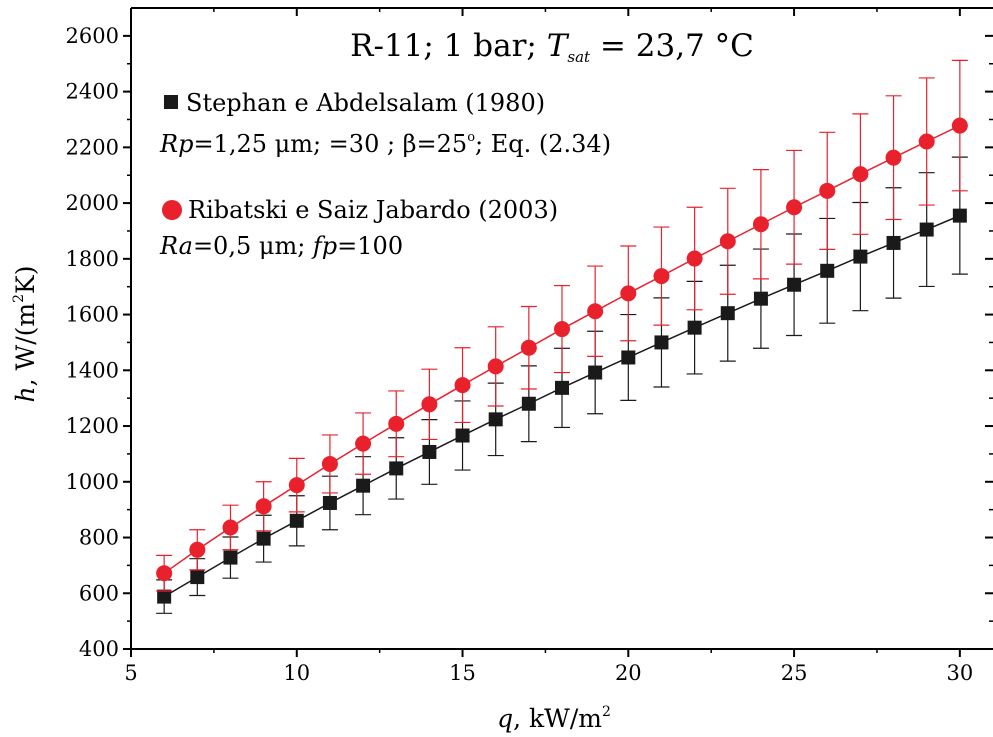 The width and height of the screenshot is (993, 737). What do you see at coordinates (172, 210) in the screenshot?
I see `legend-marker-circle` at bounding box center [172, 210].